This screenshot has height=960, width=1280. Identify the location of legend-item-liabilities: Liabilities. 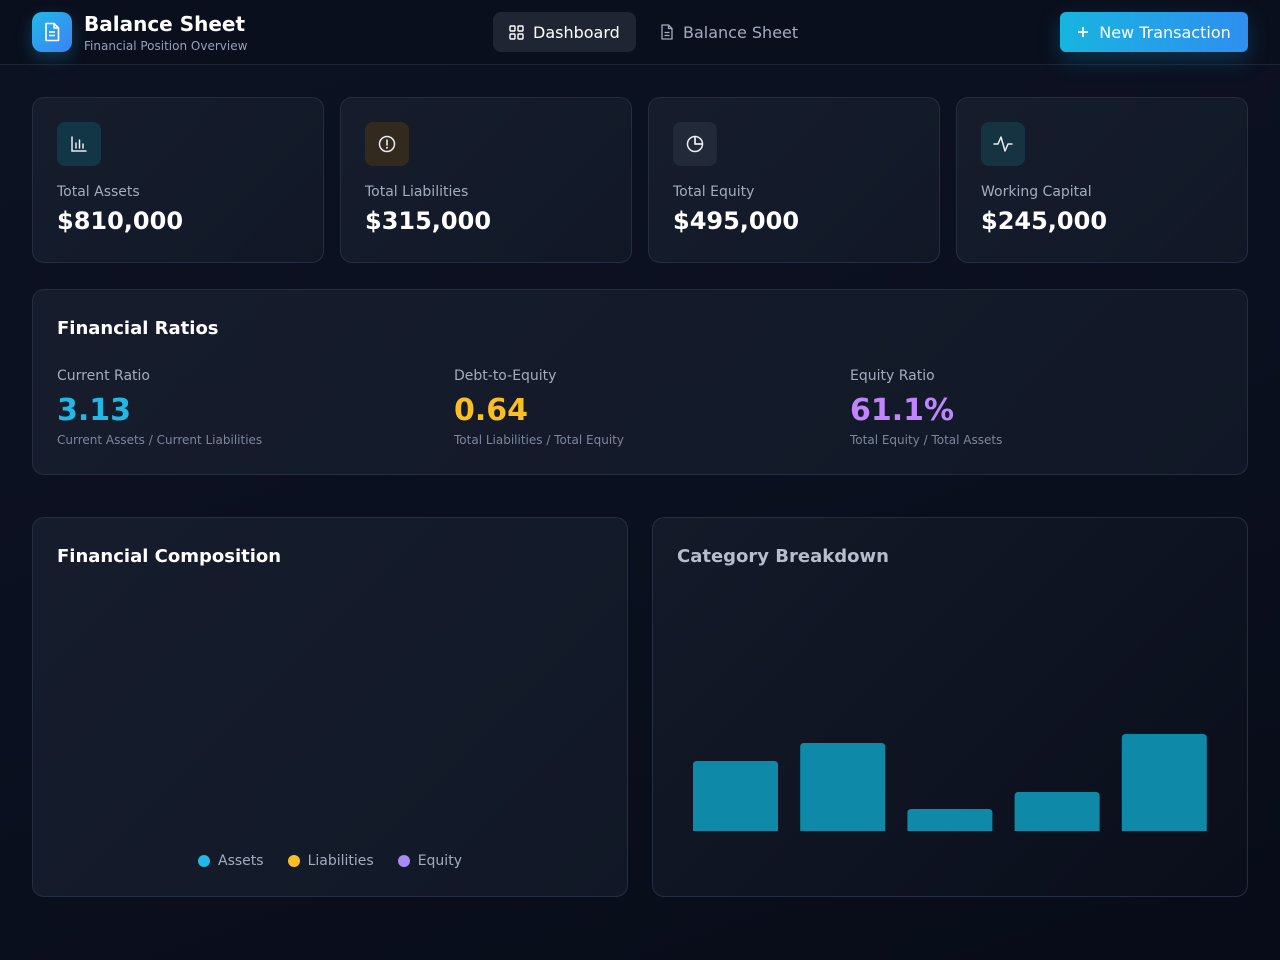
(330, 861).